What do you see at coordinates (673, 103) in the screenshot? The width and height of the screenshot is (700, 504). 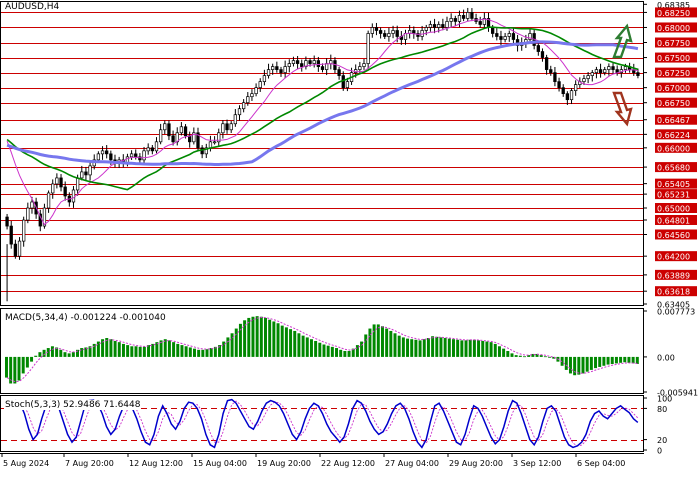 I see `y-tick-label: 0.66750` at bounding box center [673, 103].